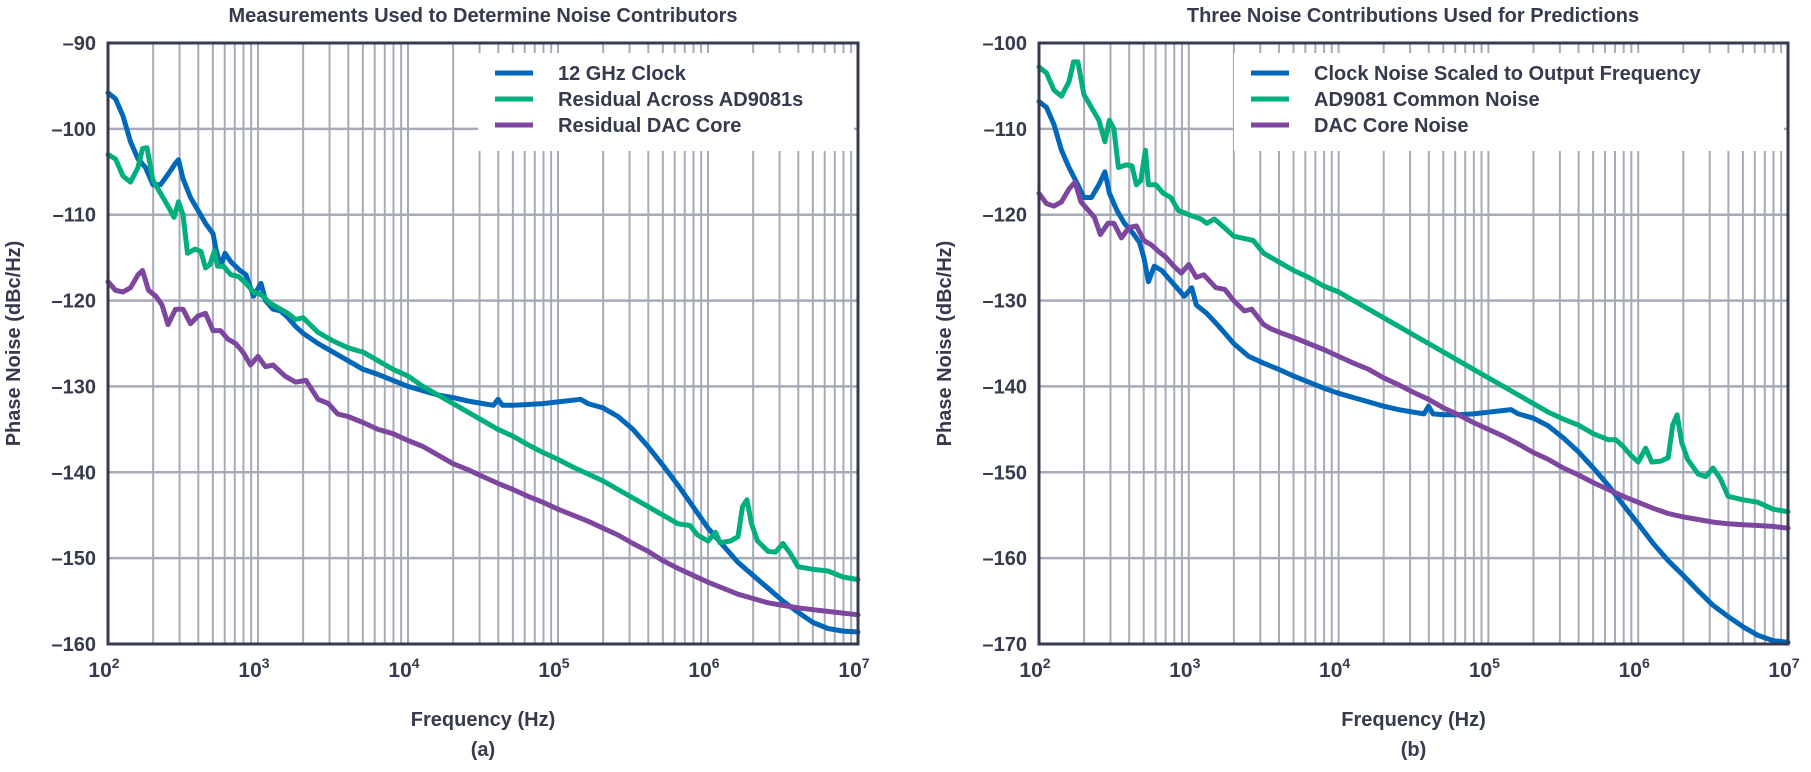 Image resolution: width=1811 pixels, height=772 pixels. What do you see at coordinates (1508, 74) in the screenshot?
I see `legend-label: Clock Noise Scaled to Output Frequency` at bounding box center [1508, 74].